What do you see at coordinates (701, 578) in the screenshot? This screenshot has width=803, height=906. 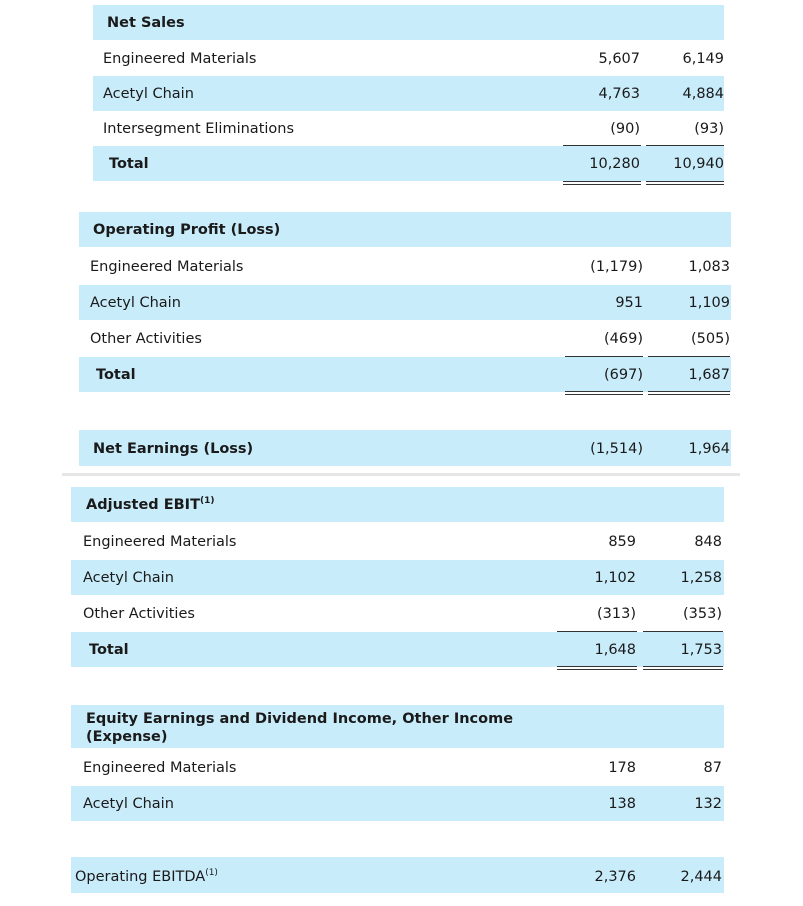 I see `row-value: 1,258` at bounding box center [701, 578].